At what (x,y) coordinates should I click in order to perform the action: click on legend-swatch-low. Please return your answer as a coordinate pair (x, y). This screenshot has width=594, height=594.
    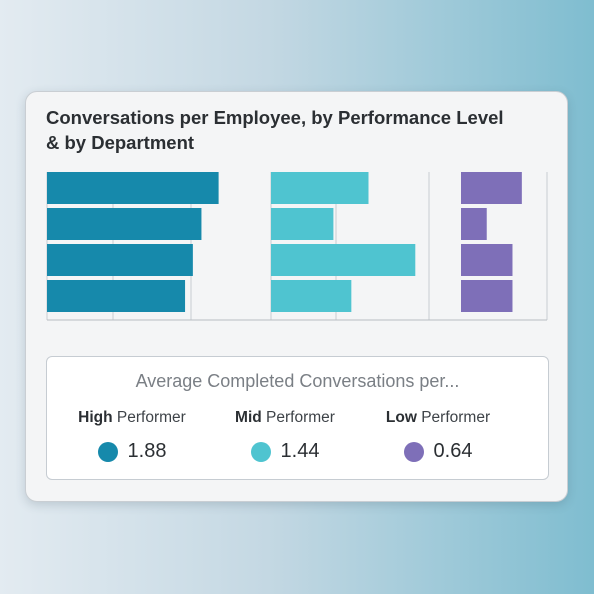
    Looking at the image, I should click on (413, 451).